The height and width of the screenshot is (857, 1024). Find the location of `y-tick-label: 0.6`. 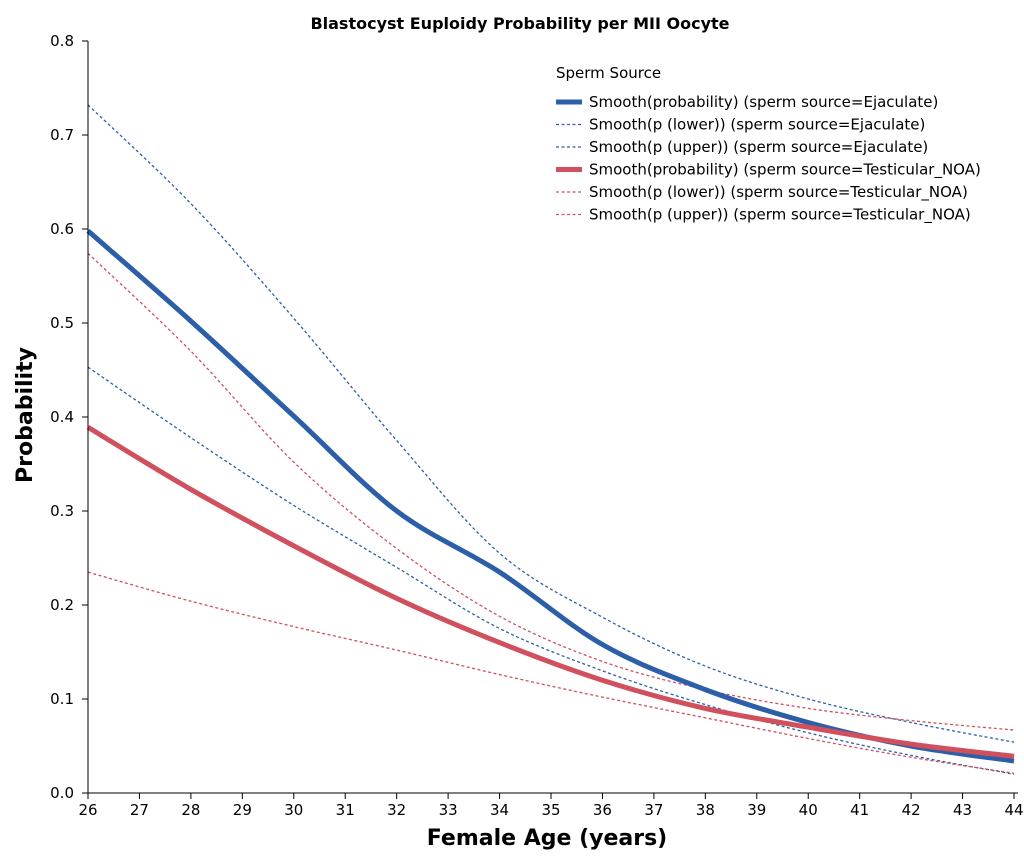

y-tick-label: 0.6 is located at coordinates (62, 229).